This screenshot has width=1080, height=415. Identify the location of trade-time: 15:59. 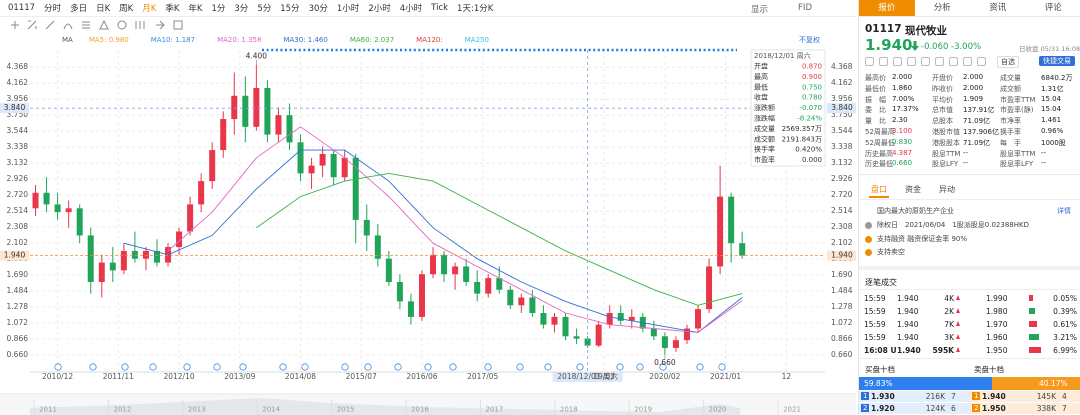
(875, 324).